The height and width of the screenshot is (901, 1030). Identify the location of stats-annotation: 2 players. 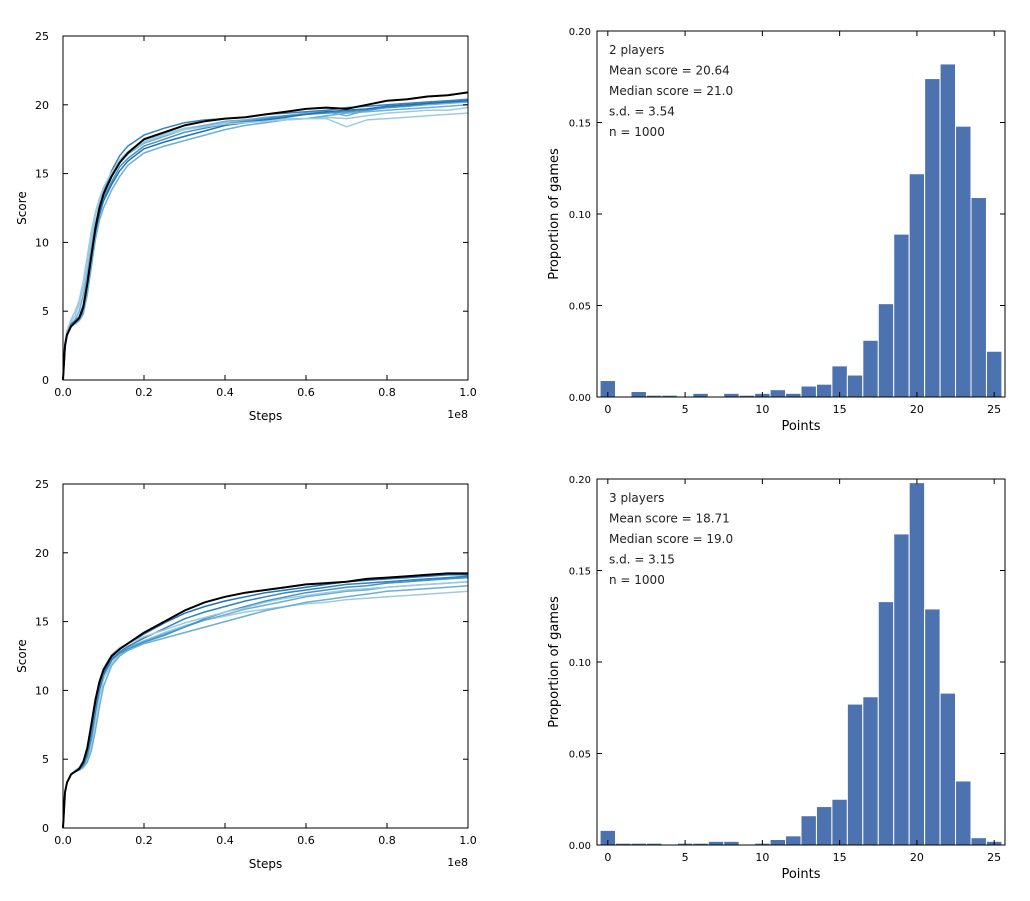
(636, 50).